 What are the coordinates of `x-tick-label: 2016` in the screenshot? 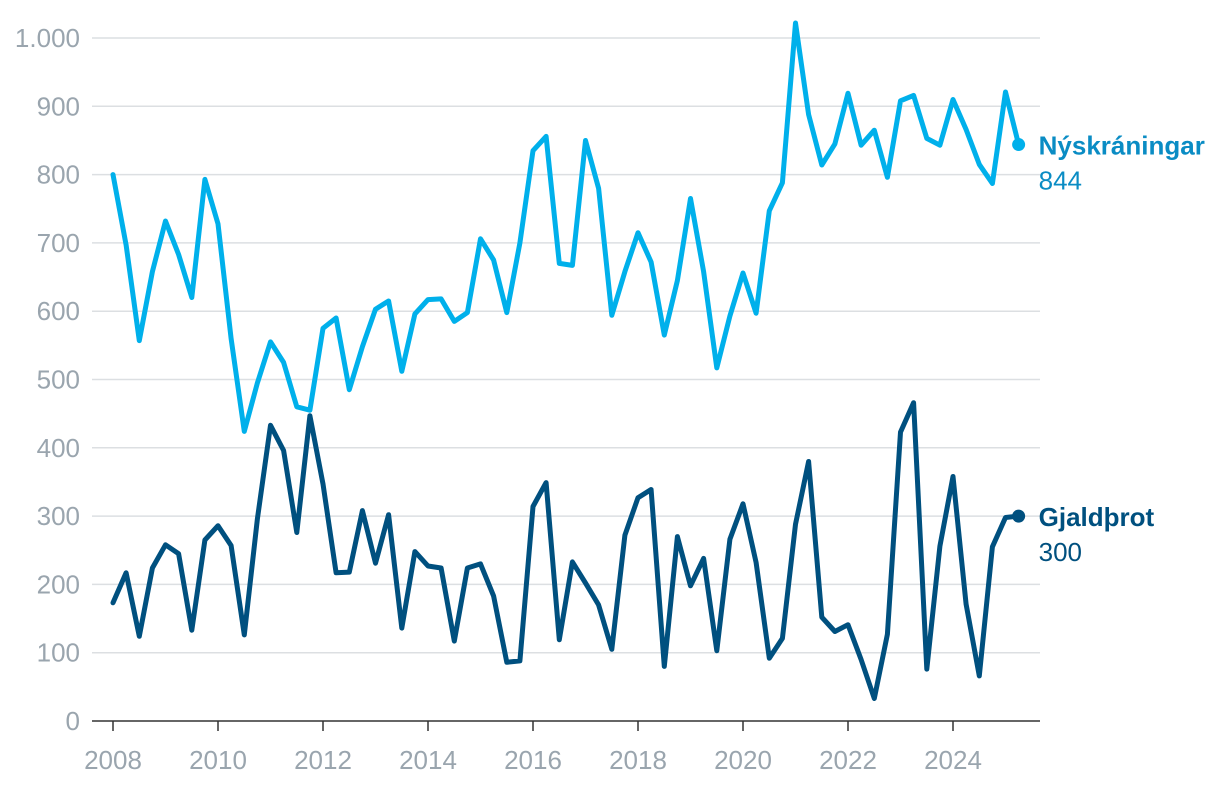 It's located at (533, 760).